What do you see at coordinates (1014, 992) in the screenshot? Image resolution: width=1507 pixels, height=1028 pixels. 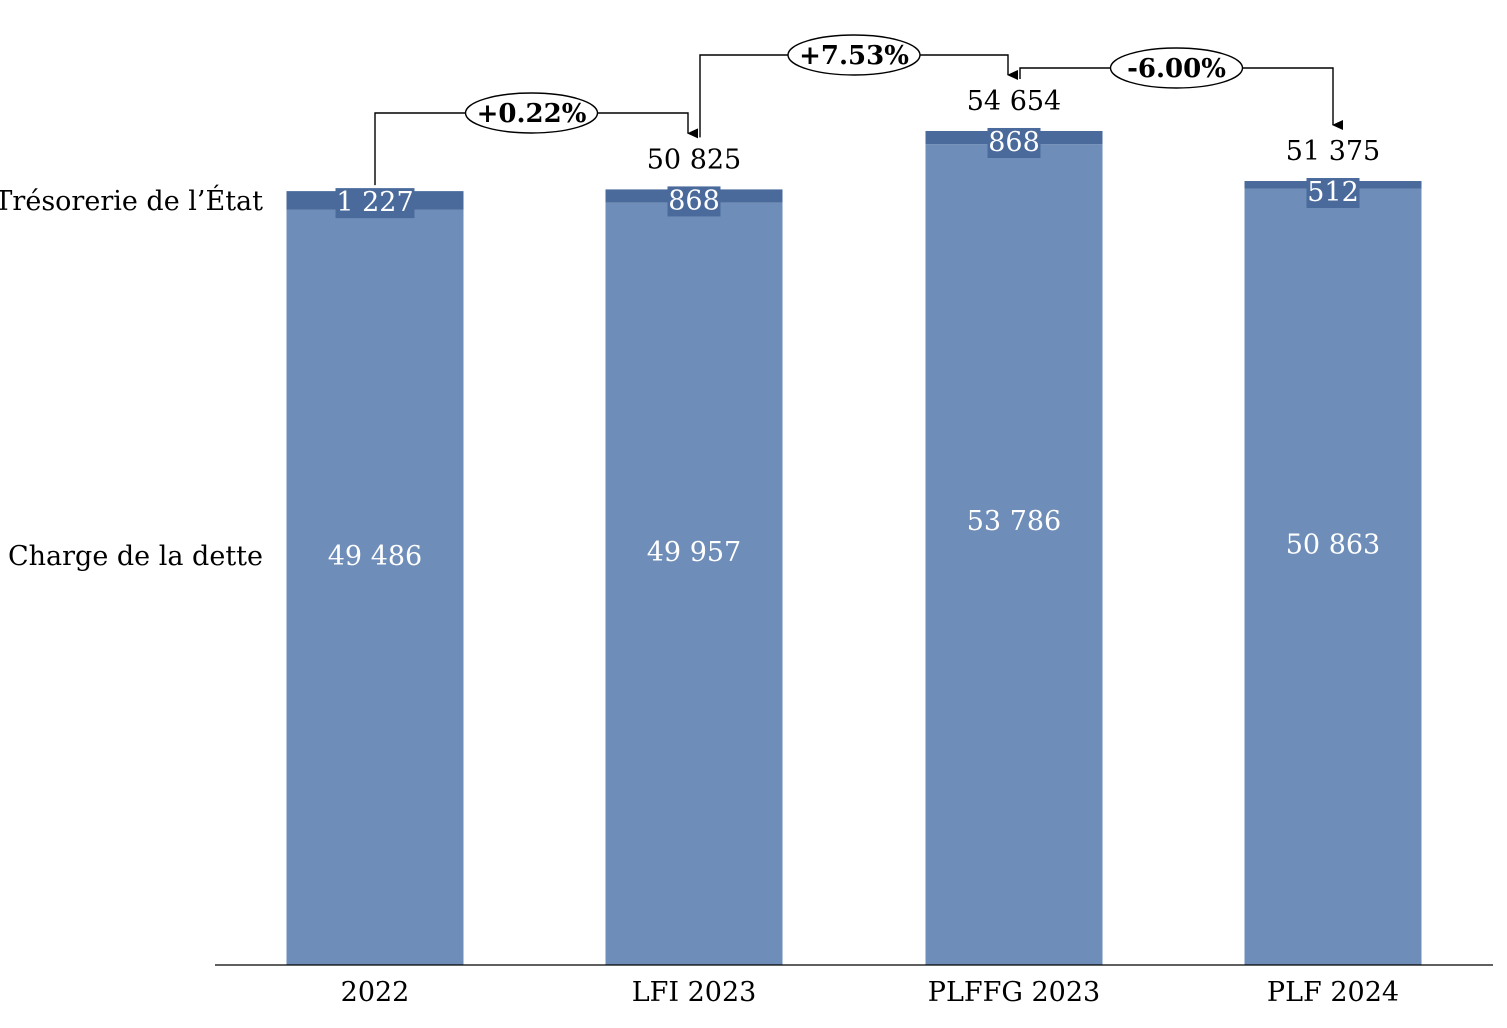 I see `x-tick-label-2: PLFFG 2023` at bounding box center [1014, 992].